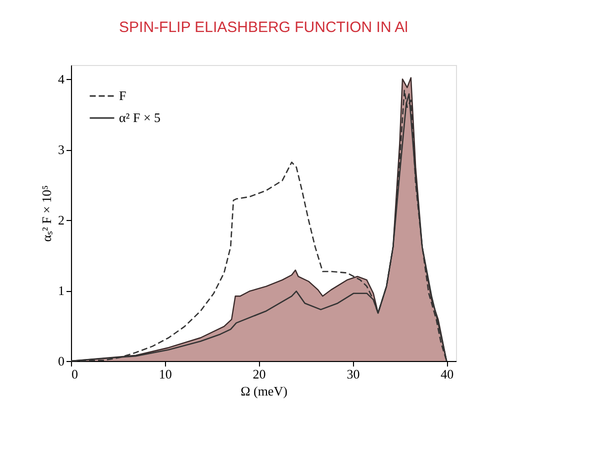  I want to click on x-tick-label: 10, so click(165, 374).